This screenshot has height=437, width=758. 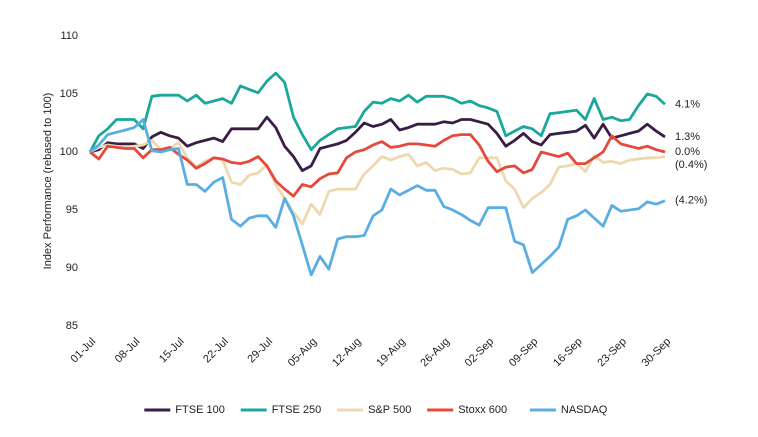 I want to click on legend-label: FTSE 100, so click(x=200, y=410).